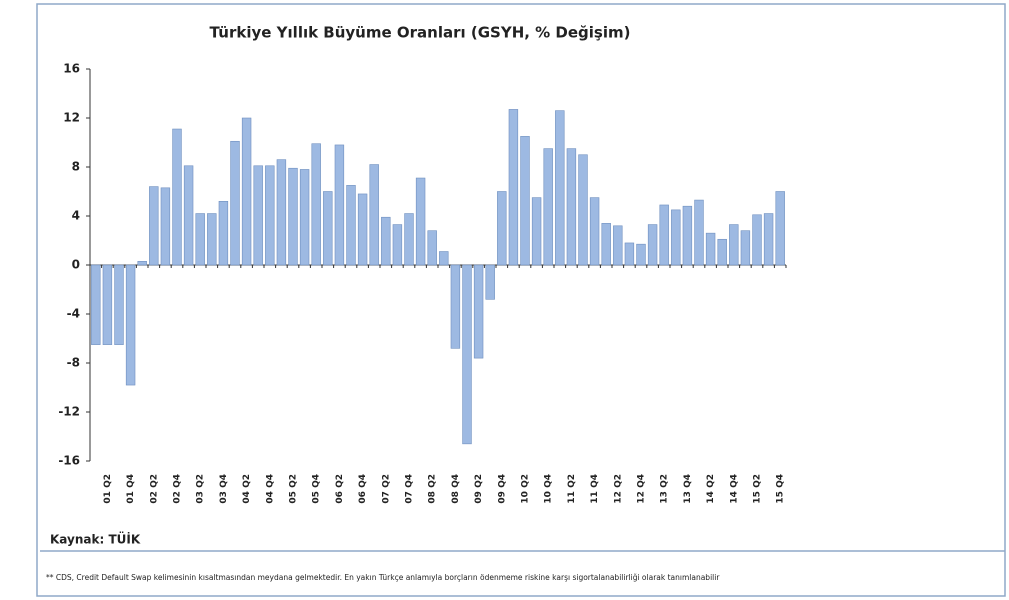 The image size is (1009, 600). I want to click on x-tick-label: 01 Q4, so click(131, 489).